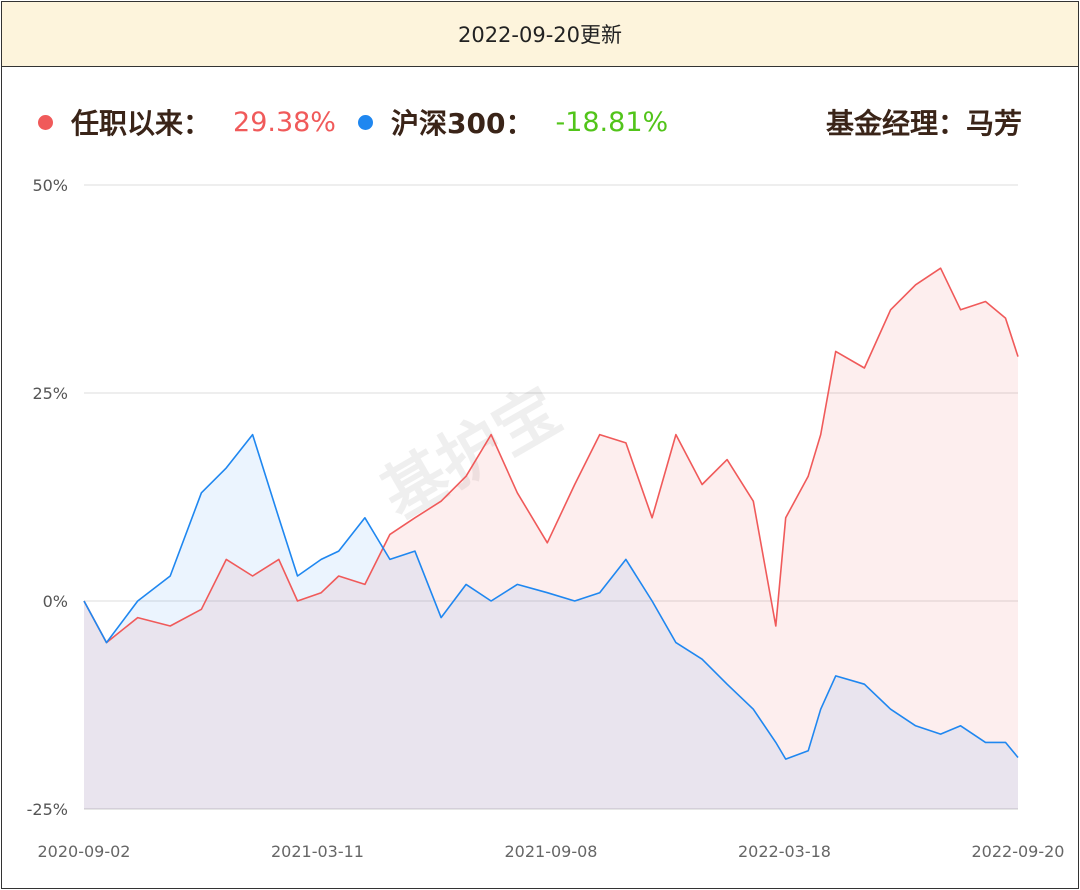 The height and width of the screenshot is (890, 1080). I want to click on legend-index: 沪深300： -18.81%, so click(513, 122).